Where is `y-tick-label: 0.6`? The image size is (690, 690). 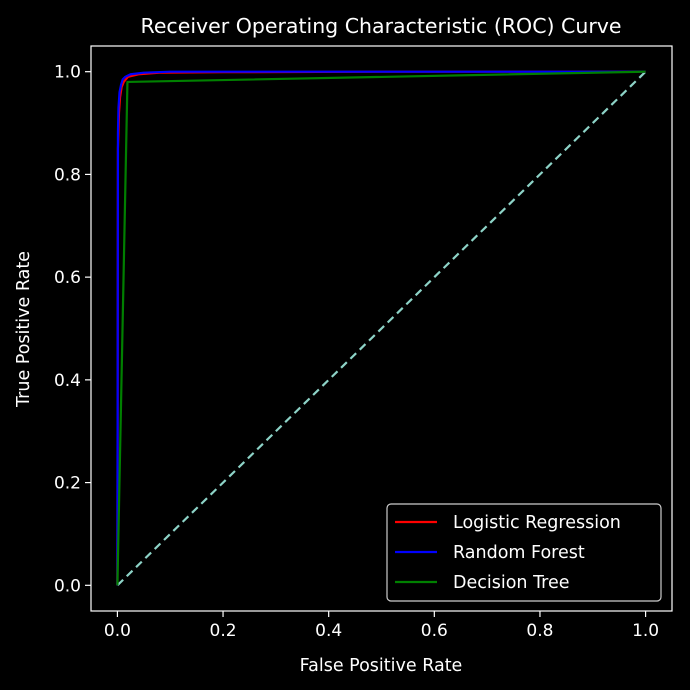 y-tick-label: 0.6 is located at coordinates (67, 278).